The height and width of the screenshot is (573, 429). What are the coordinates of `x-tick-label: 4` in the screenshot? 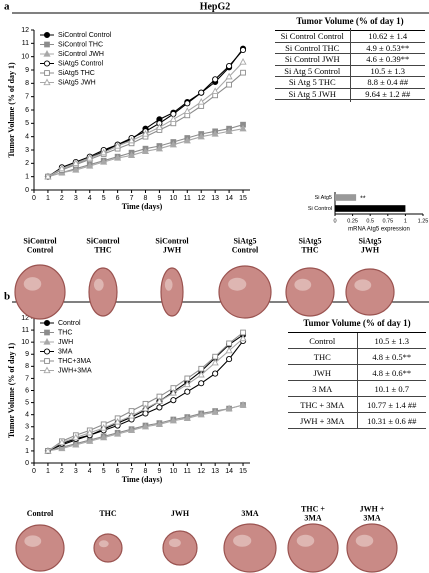 It's located at (90, 471).